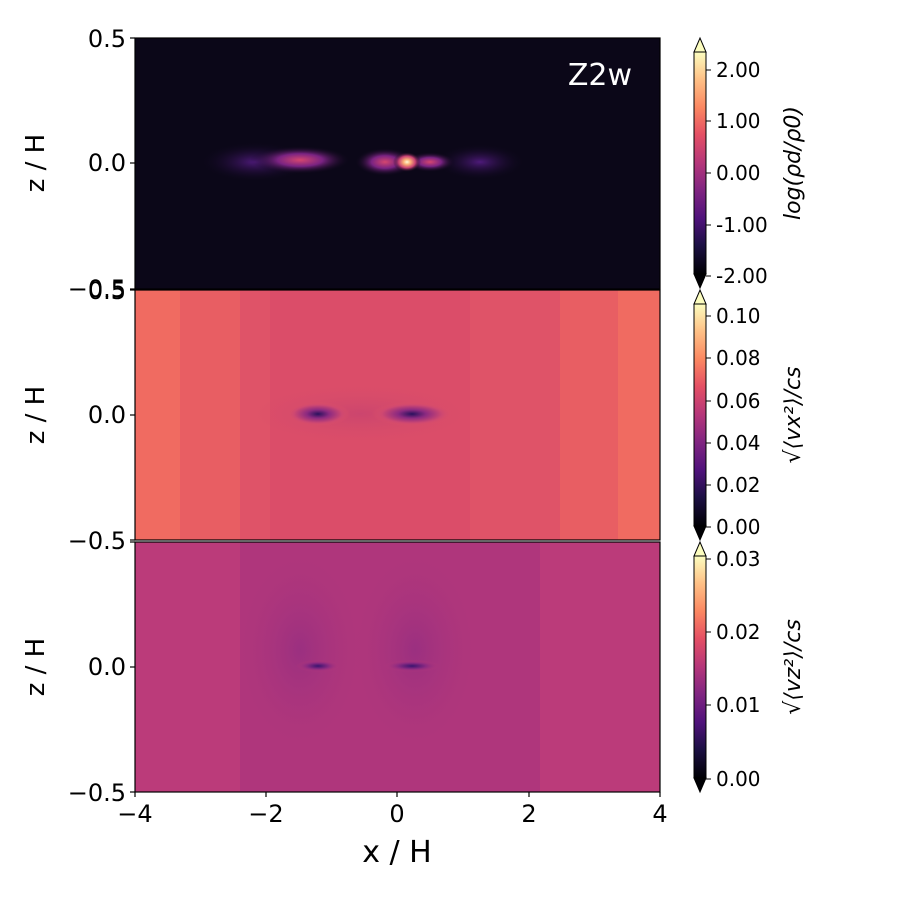  What do you see at coordinates (360, 414) in the screenshot?
I see `heatmap-feature-halo` at bounding box center [360, 414].